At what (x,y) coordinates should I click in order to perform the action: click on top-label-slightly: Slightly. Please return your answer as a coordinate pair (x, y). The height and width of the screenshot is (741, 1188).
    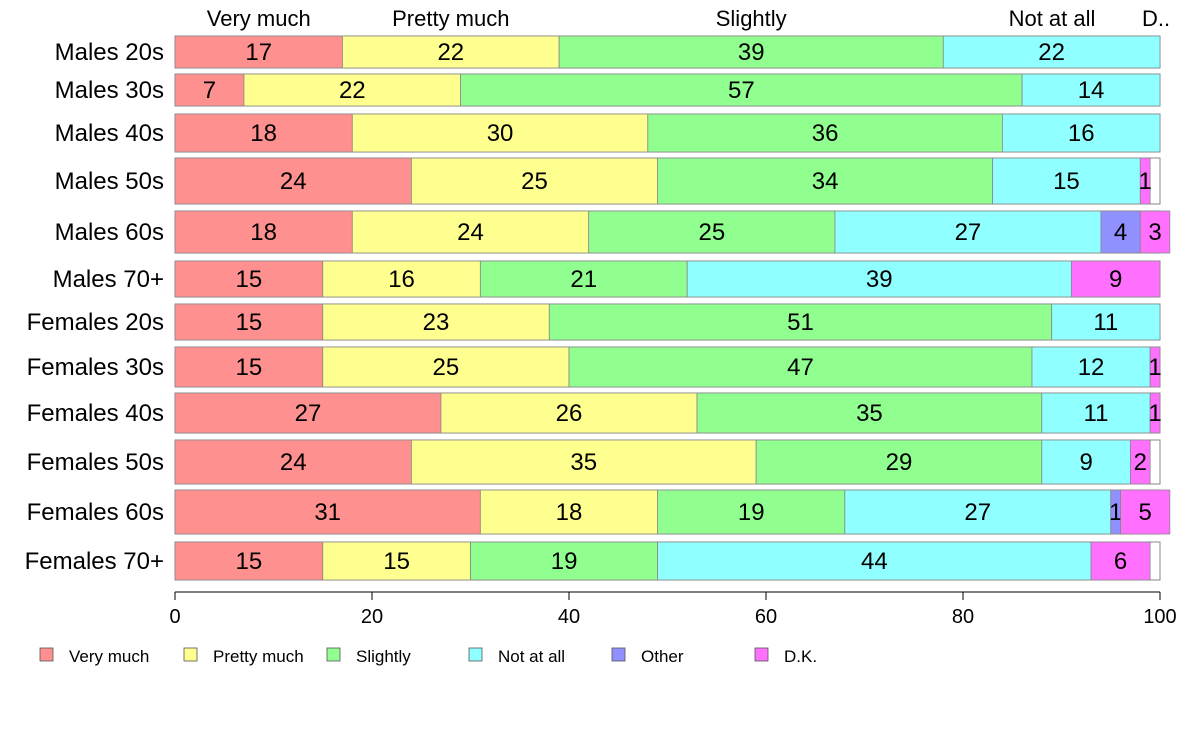
    Looking at the image, I should click on (751, 18).